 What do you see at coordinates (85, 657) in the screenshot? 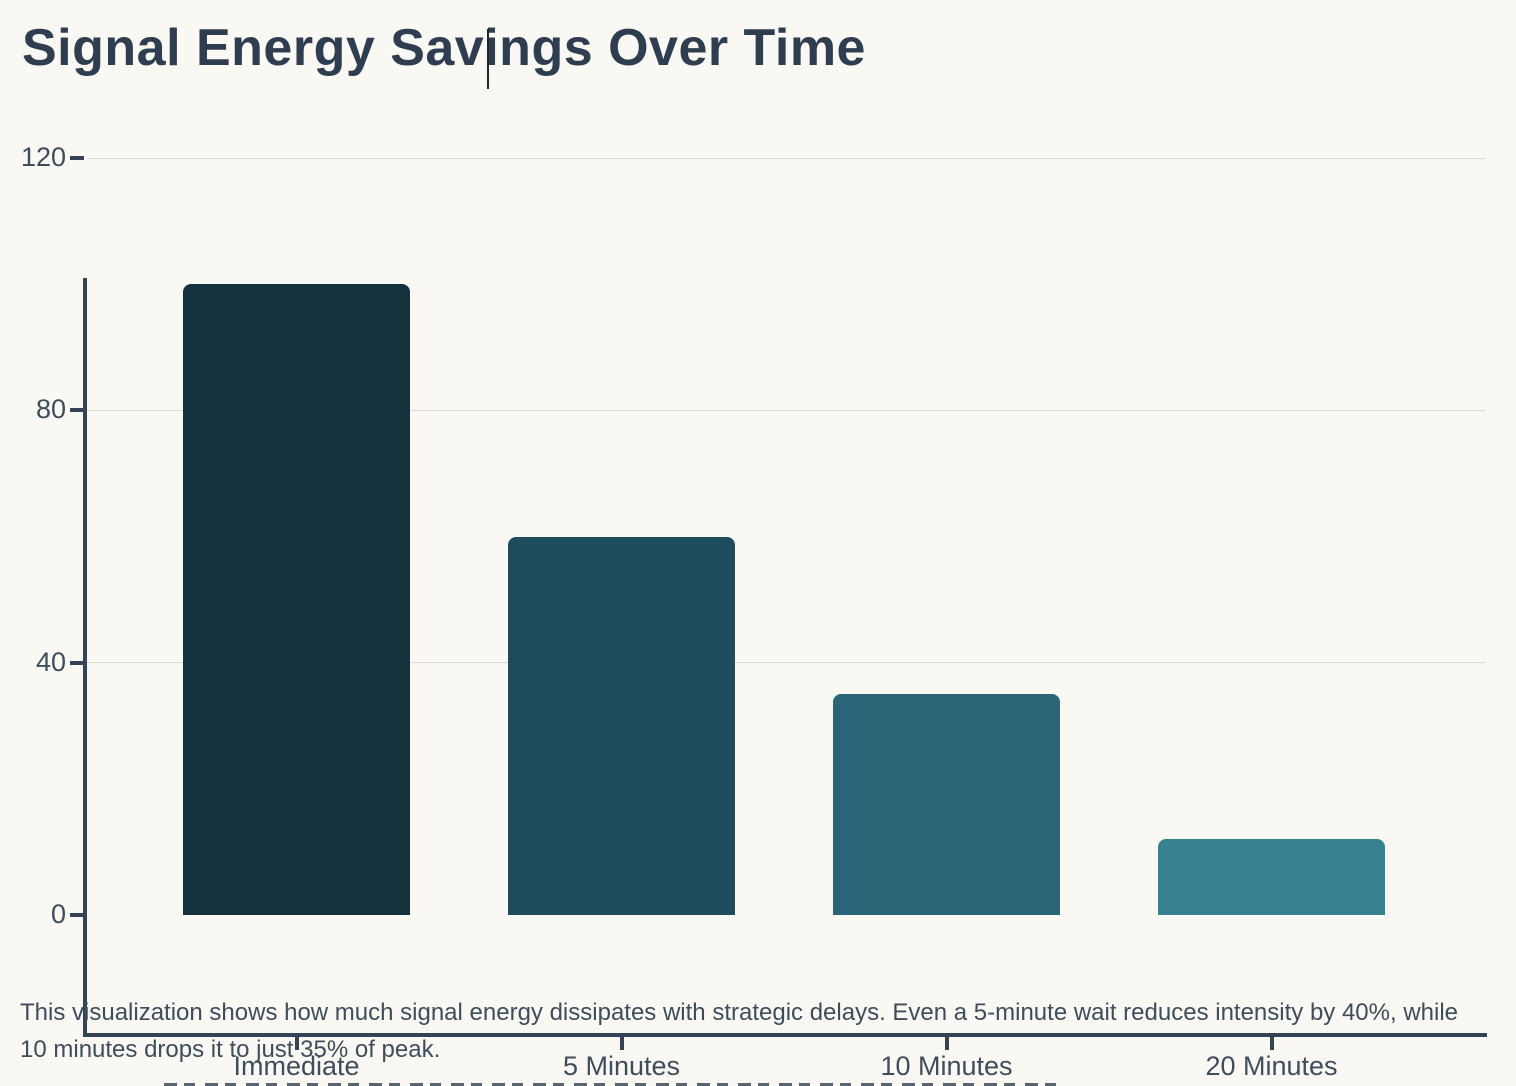
I see `y-axis-line` at bounding box center [85, 657].